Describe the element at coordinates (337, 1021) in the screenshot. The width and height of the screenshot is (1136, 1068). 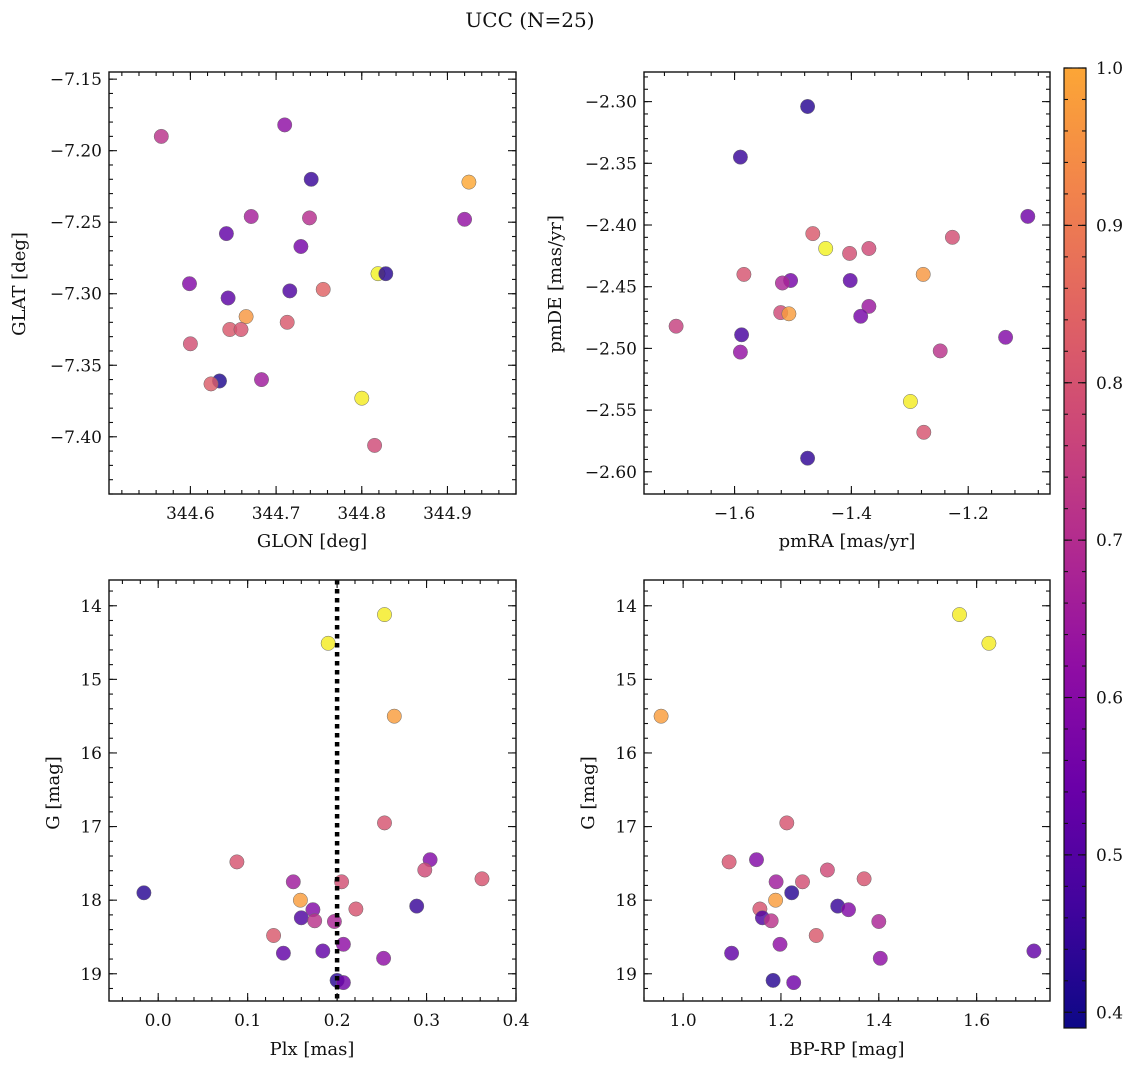
I see `x-tick-label: 0.2` at that location.